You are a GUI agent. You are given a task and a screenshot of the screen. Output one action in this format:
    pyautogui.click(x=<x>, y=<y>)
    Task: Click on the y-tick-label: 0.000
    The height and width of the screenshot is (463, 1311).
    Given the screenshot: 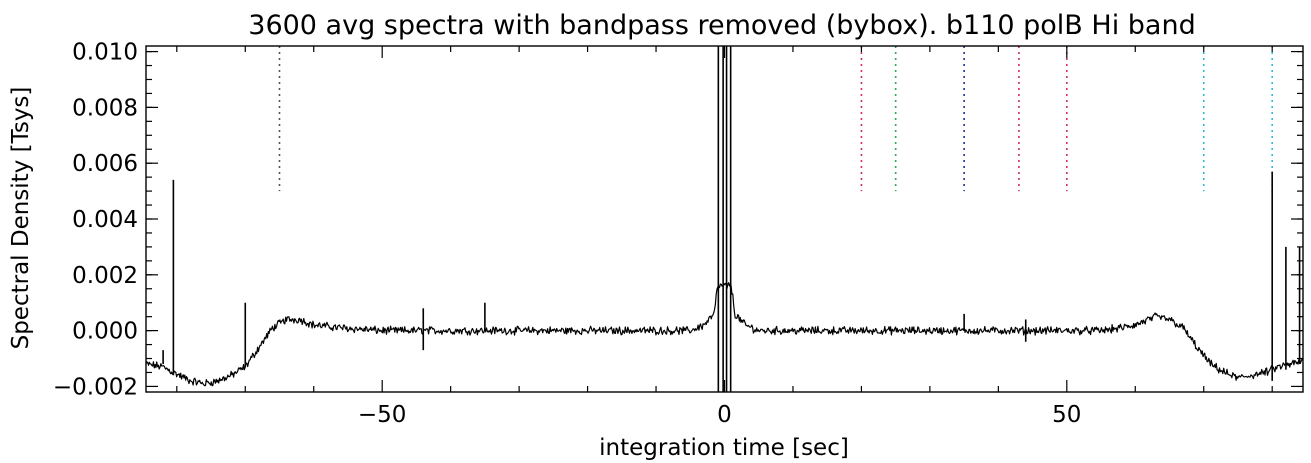 What is the action you would take?
    pyautogui.click(x=105, y=332)
    